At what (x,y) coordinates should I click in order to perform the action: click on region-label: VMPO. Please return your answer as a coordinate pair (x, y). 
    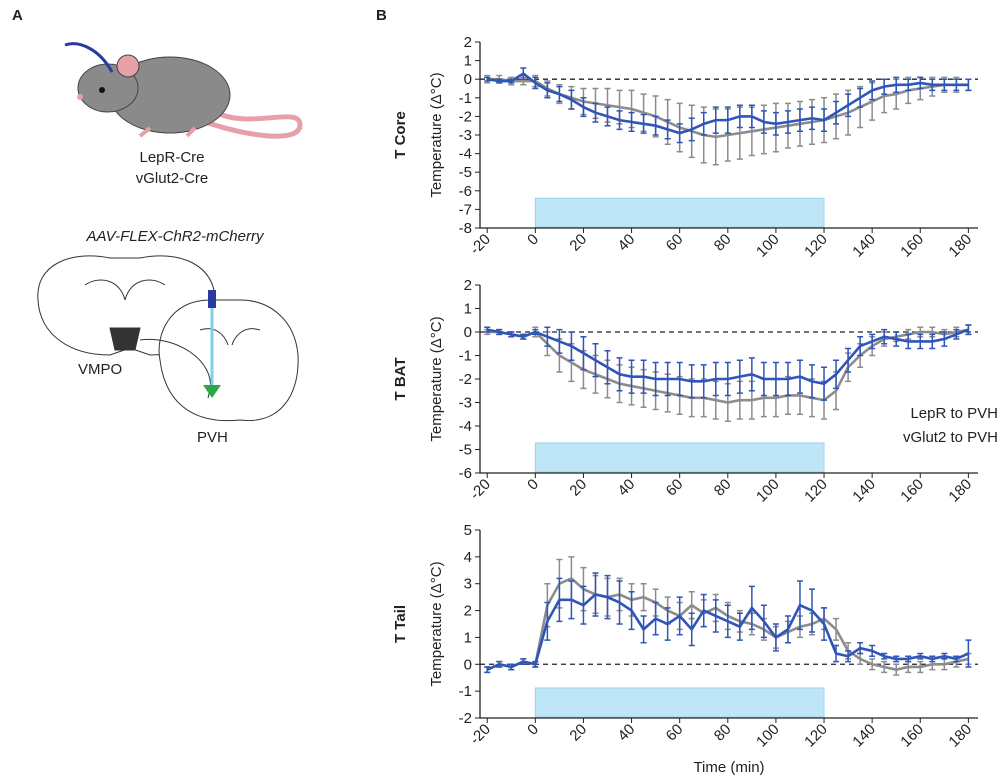
    Looking at the image, I should click on (100, 369).